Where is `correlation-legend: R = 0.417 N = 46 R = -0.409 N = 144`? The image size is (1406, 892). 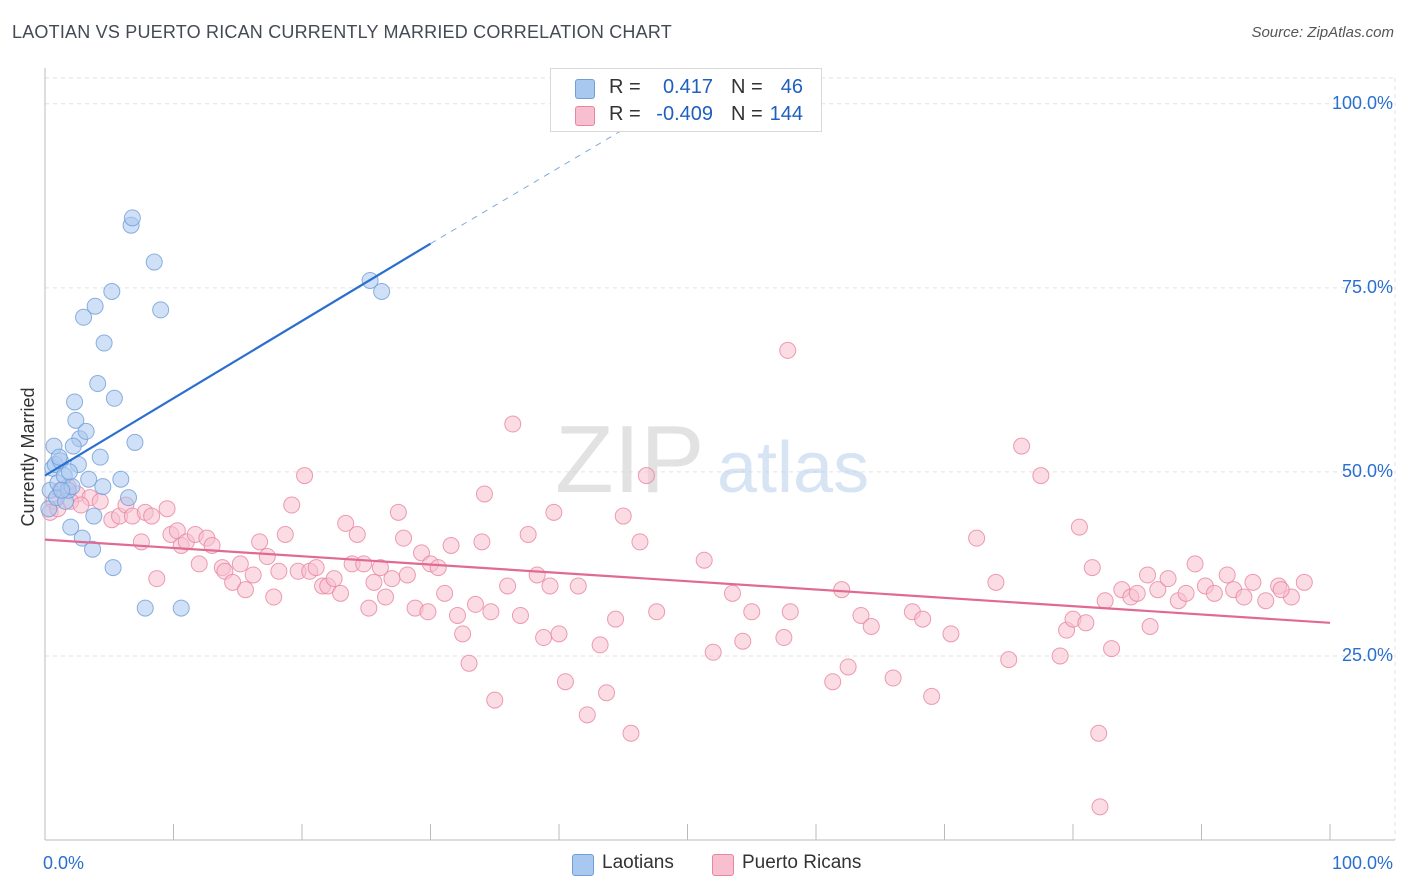
correlation-legend: R = 0.417 N = 46 R = -0.409 N = 144 is located at coordinates (686, 100).